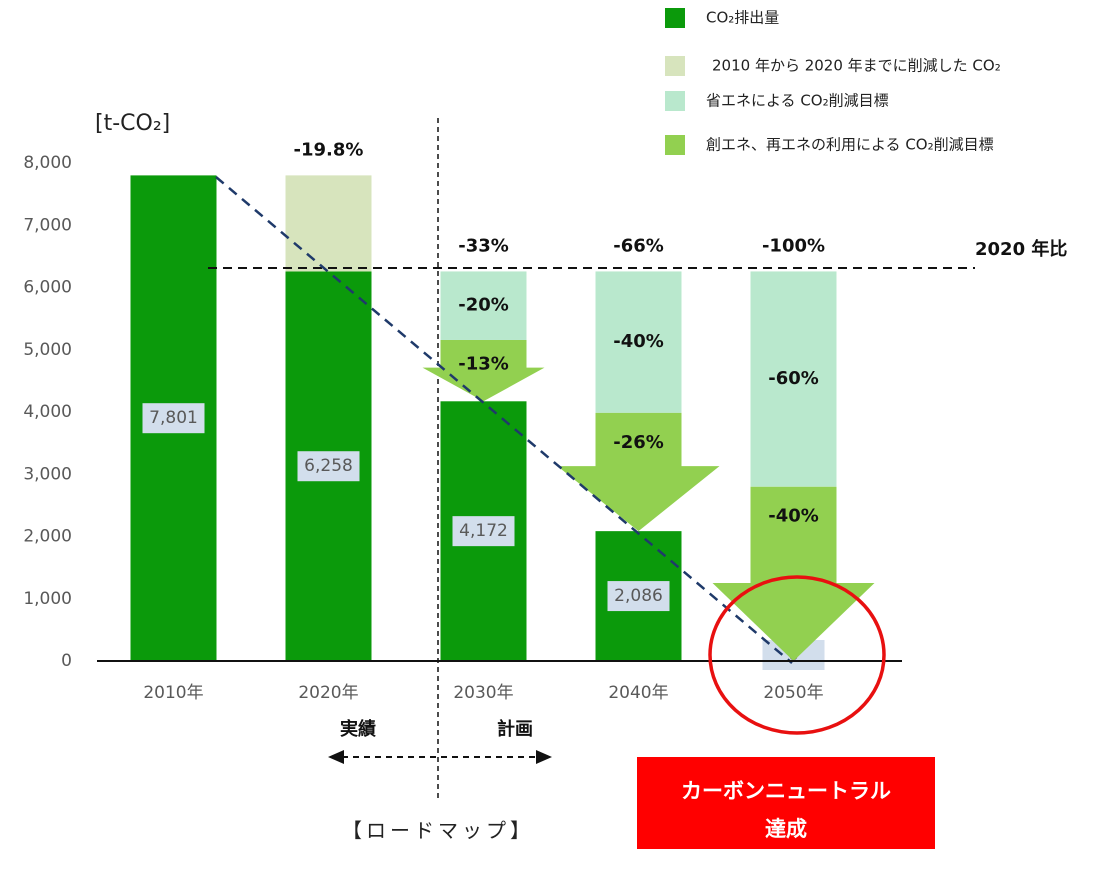 This screenshot has height=874, width=1113. Describe the element at coordinates (856, 66) in the screenshot. I see `legend-label: 2010 年から 2020 年までに削減した CO₂` at that location.